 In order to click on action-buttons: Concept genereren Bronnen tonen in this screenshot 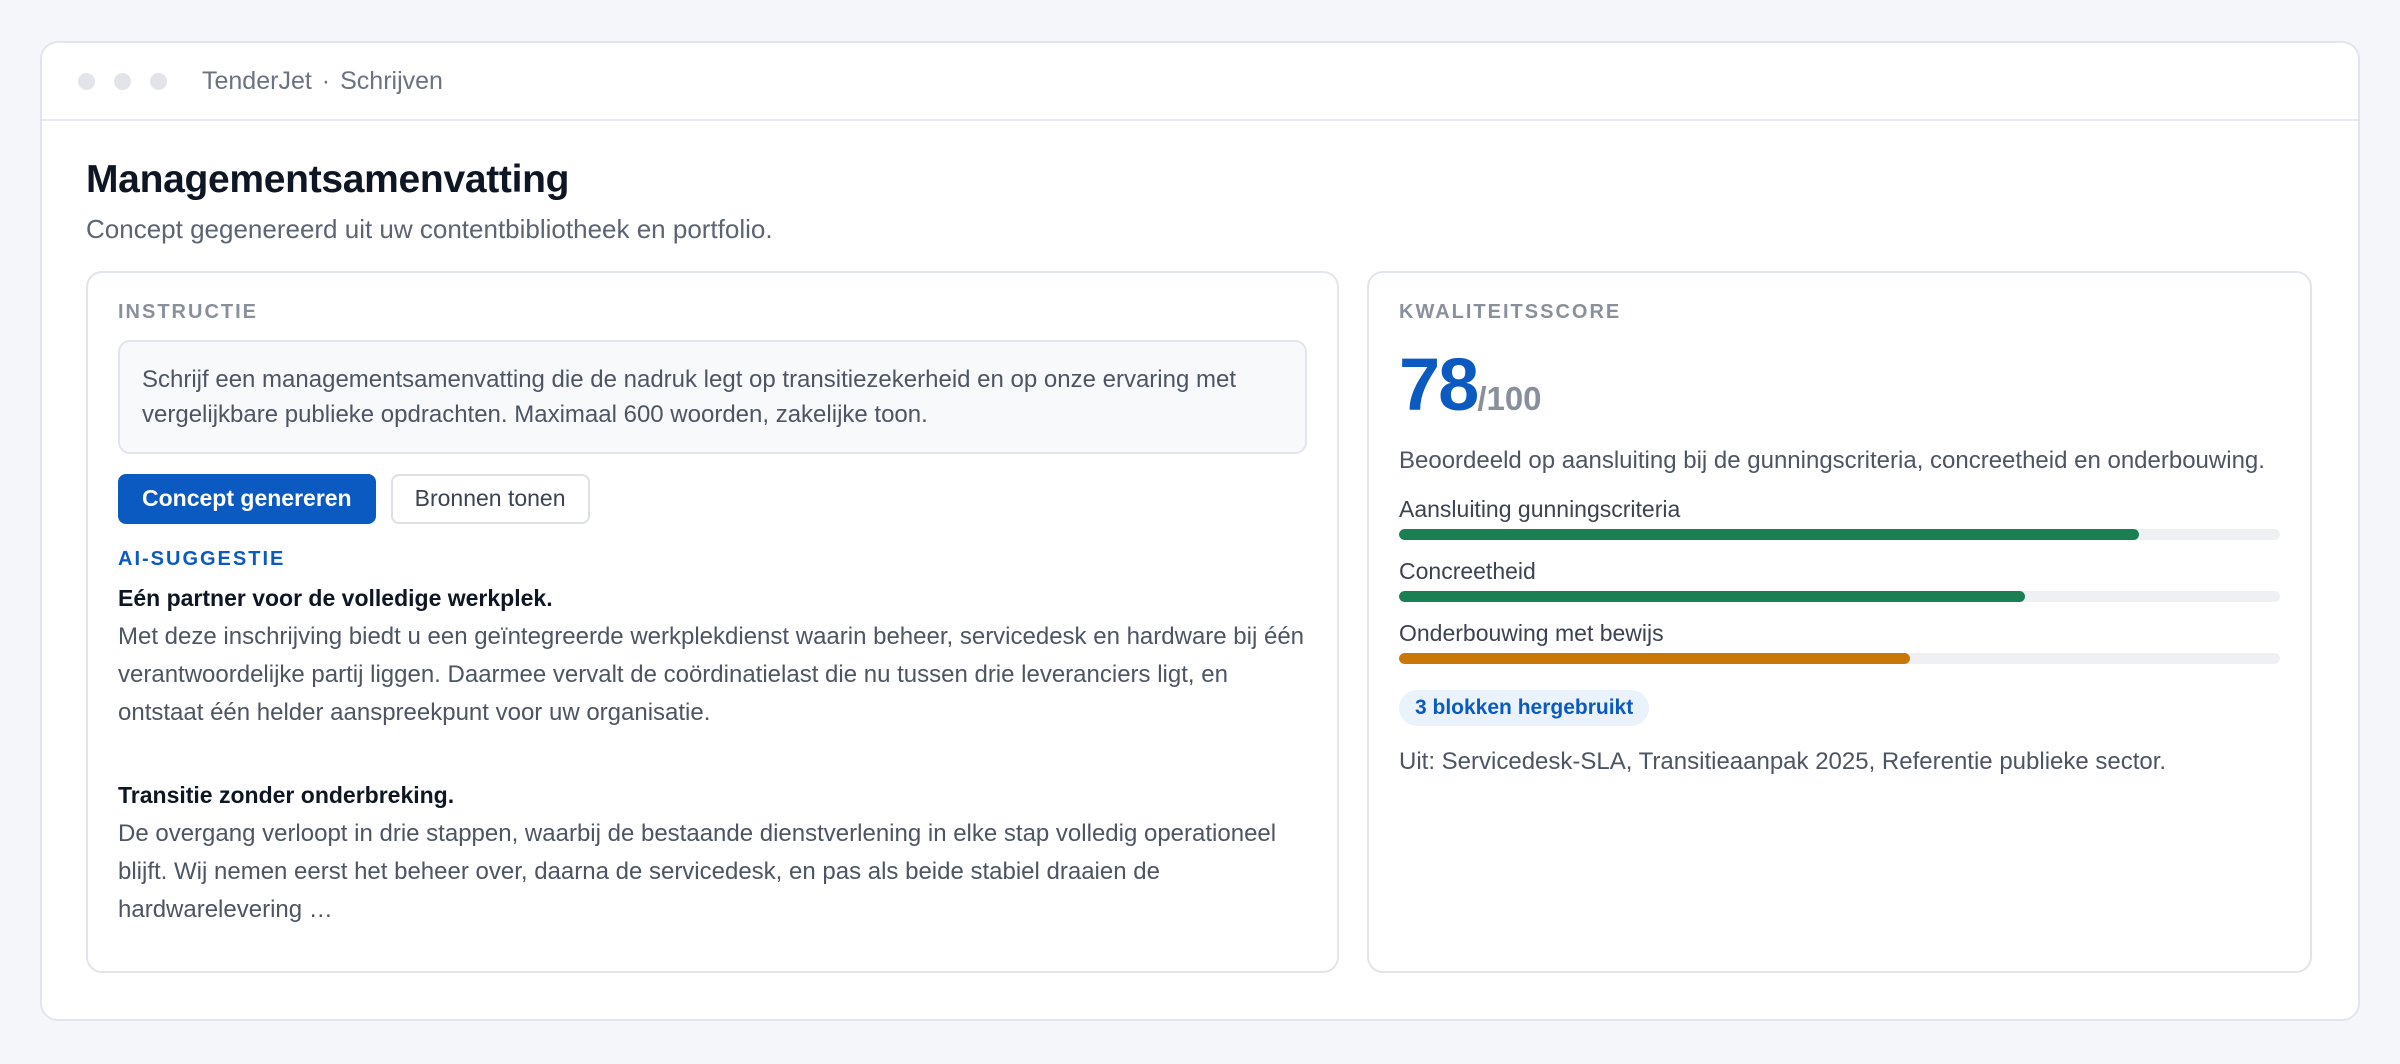, I will do `click(712, 498)`.